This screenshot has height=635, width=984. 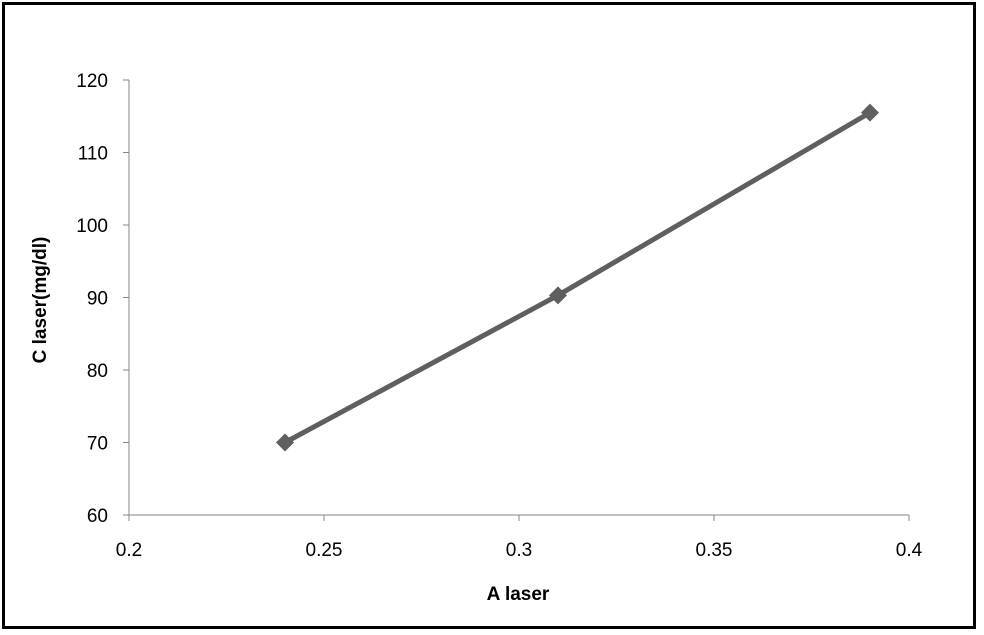 What do you see at coordinates (129, 550) in the screenshot?
I see `x-tick-label: 0.2` at bounding box center [129, 550].